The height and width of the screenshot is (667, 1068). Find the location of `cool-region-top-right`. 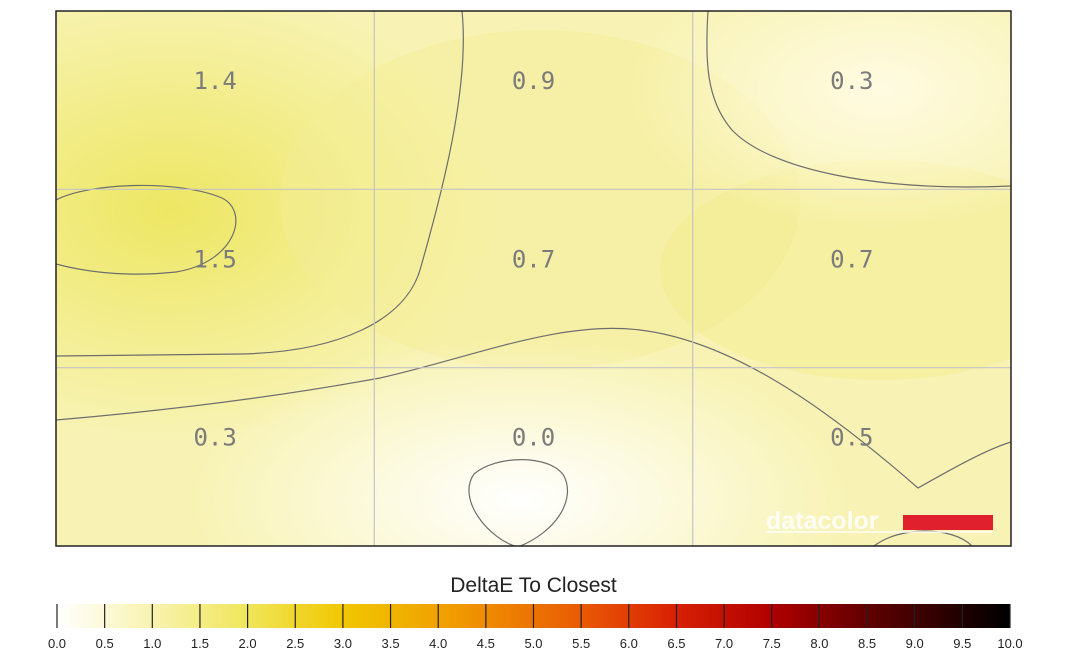

cool-region-top-right is located at coordinates (820, 120).